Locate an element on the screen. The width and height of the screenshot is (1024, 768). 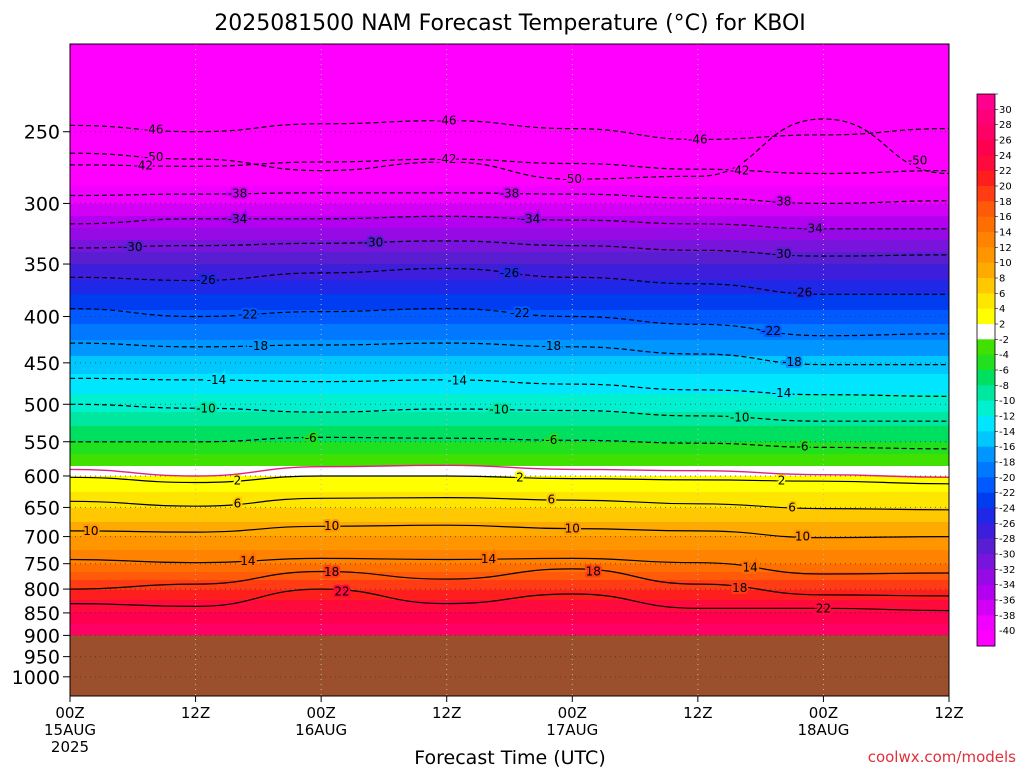
colorbar-label: 26 is located at coordinates (1005, 141).